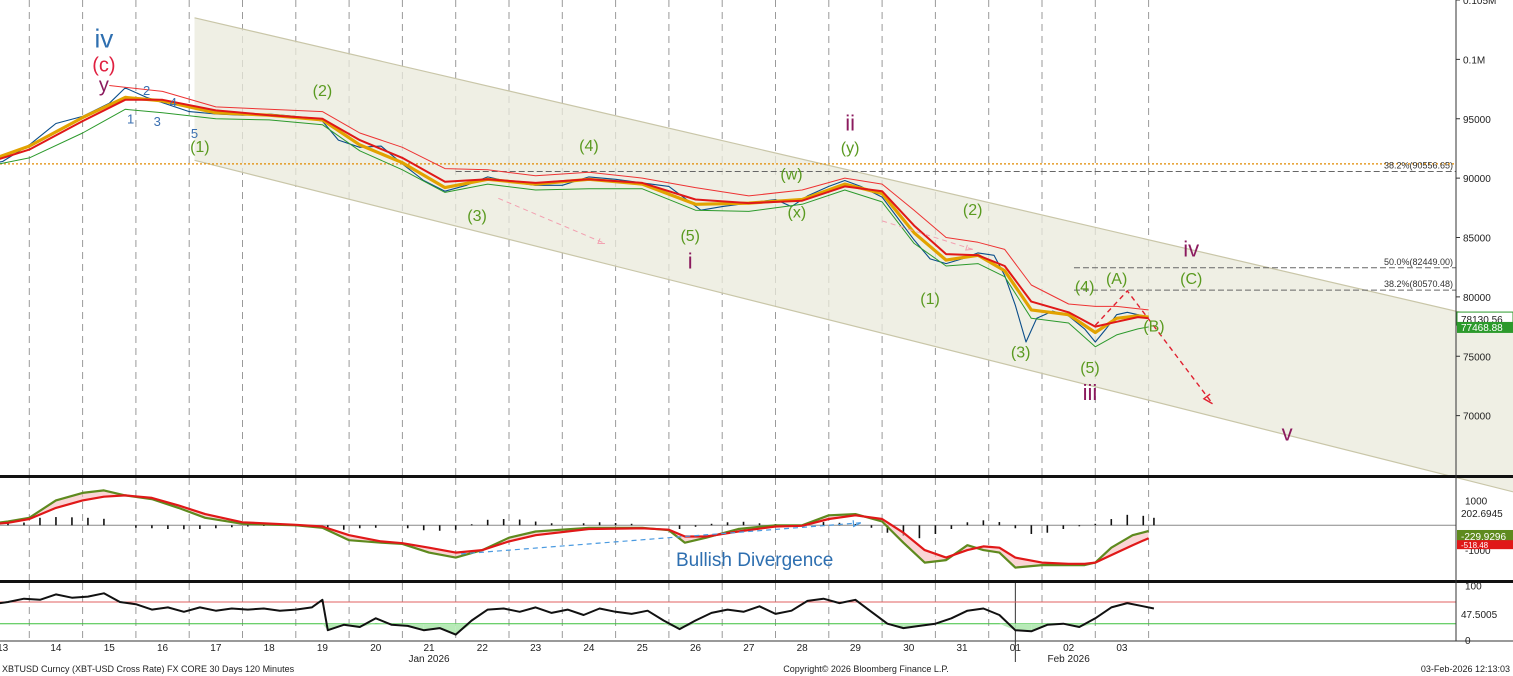 This screenshot has width=1513, height=676. Describe the element at coordinates (857, 524) in the screenshot. I see `divergence-arrowhead` at that location.